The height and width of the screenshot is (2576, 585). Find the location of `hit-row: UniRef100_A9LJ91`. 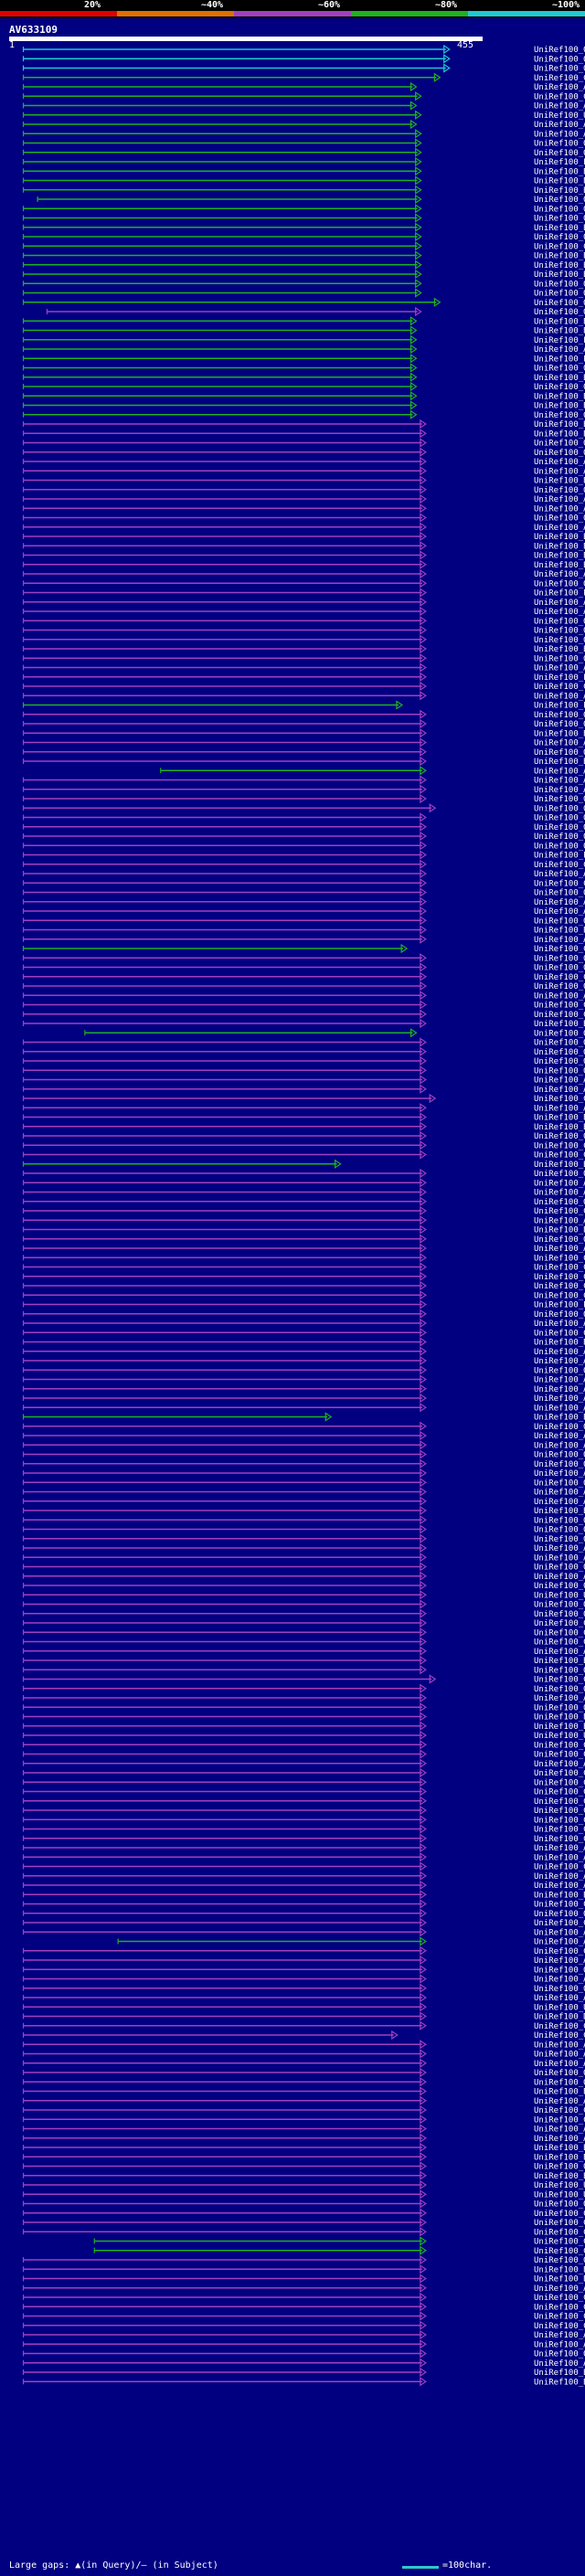

hit-row: UniRef100_A9LJ91 is located at coordinates (303, 1398).